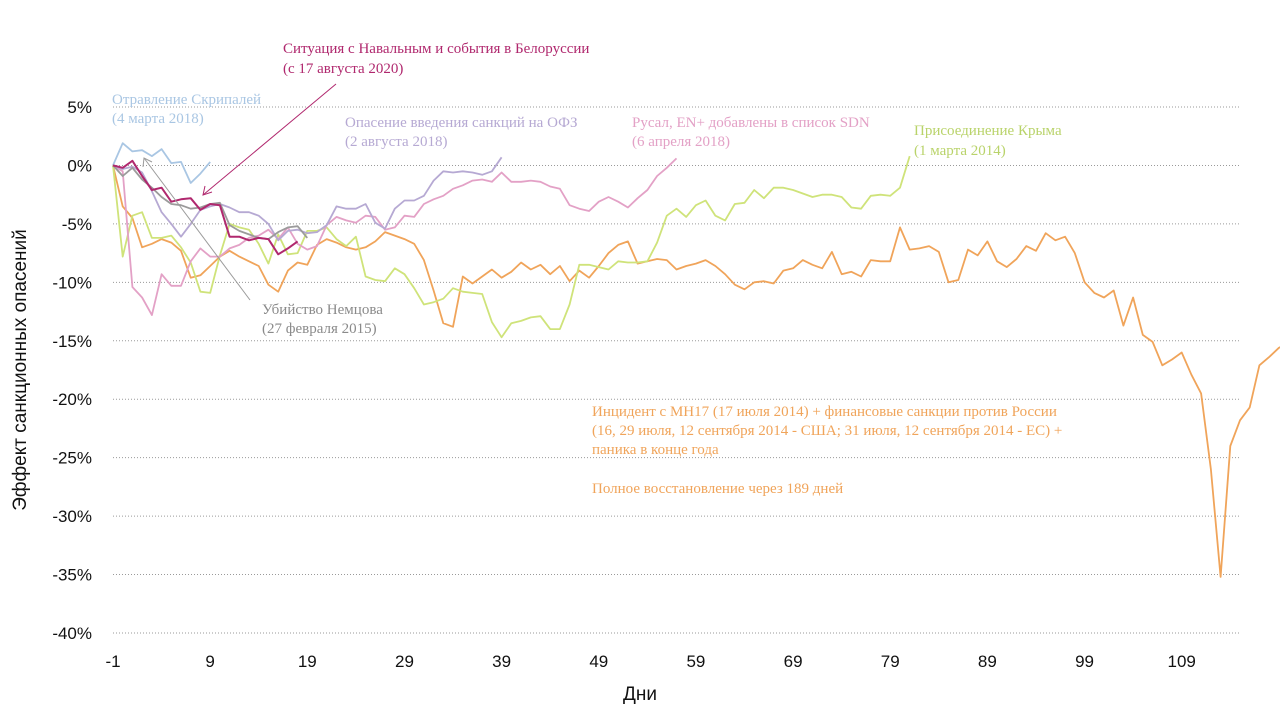 This screenshot has width=1280, height=720. I want to click on series-line-rusal, so click(395, 237).